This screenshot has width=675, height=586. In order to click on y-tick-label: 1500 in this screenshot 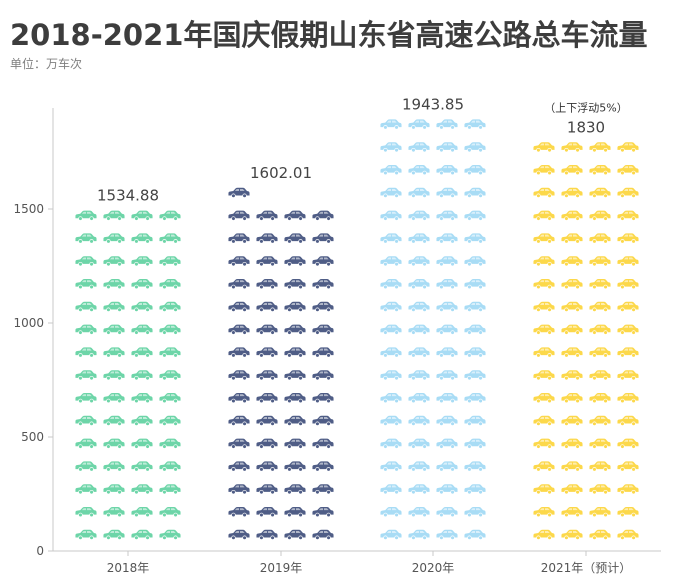, I will do `click(28, 209)`.